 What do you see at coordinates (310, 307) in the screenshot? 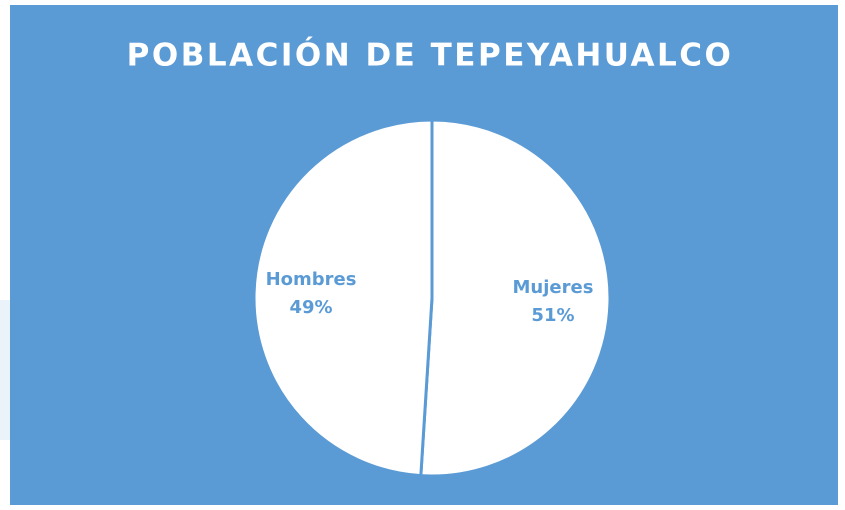
I see `value-label: 49%` at bounding box center [310, 307].